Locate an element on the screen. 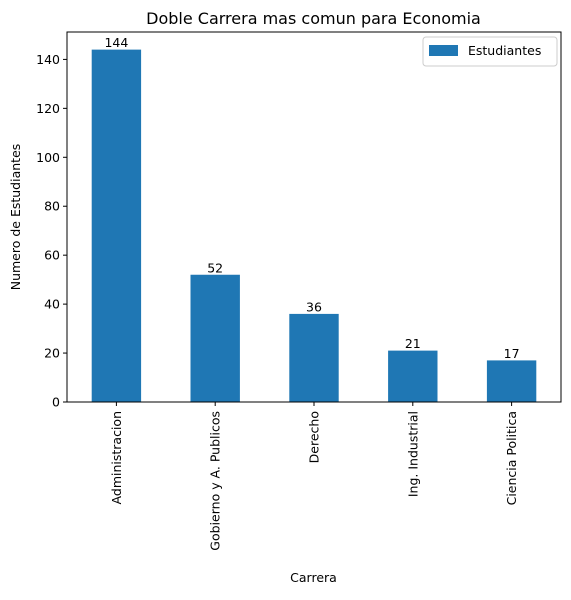 The image size is (571, 600). x-tick-label: Administracion is located at coordinates (116, 457).